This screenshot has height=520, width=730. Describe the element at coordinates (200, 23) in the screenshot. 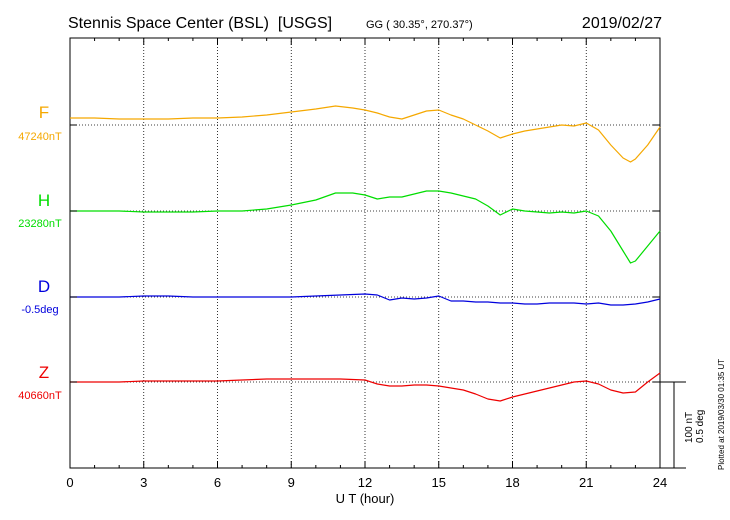

I see `station-title: Stennis Space Center (BSL) [USGS]` at that location.